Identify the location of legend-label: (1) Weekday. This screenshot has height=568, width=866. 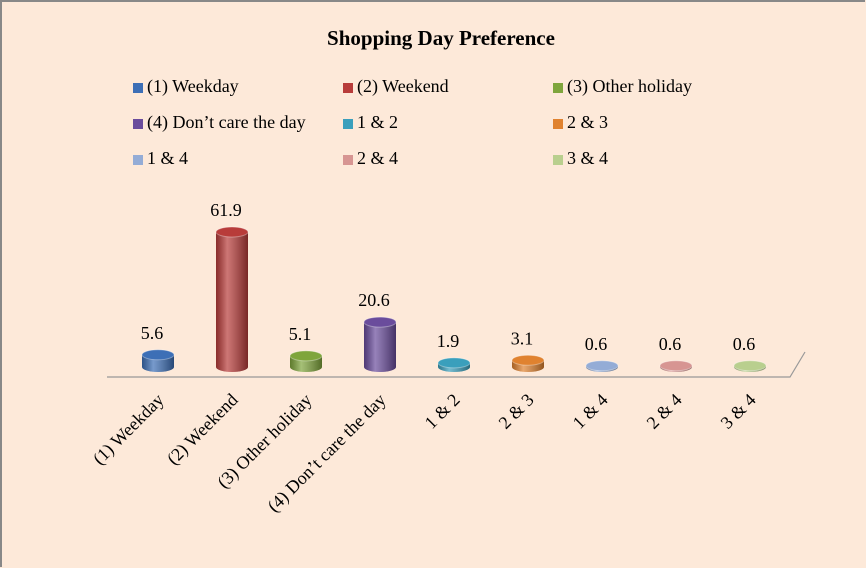
(193, 86).